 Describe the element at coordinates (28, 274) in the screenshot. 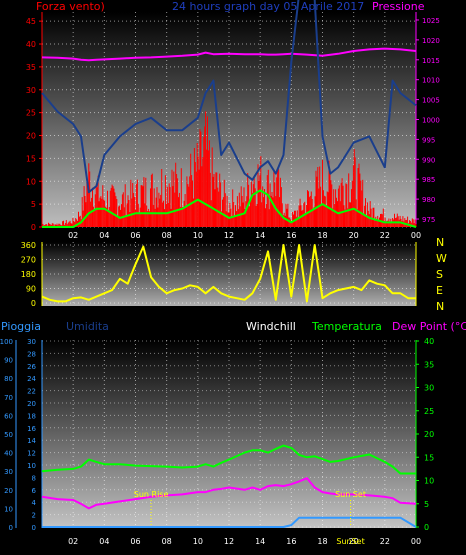

I see `direction-tick-label: 180` at that location.